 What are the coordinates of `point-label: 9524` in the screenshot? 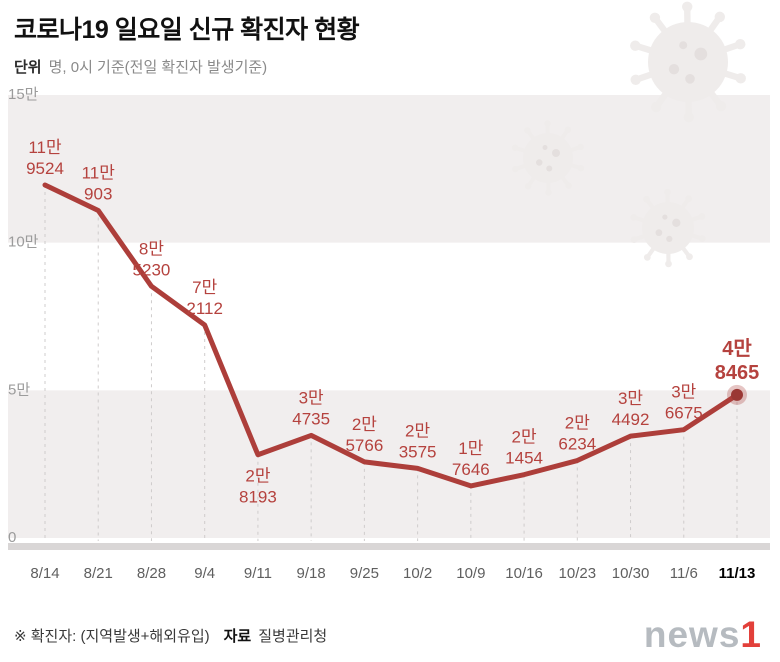 It's located at (45, 168).